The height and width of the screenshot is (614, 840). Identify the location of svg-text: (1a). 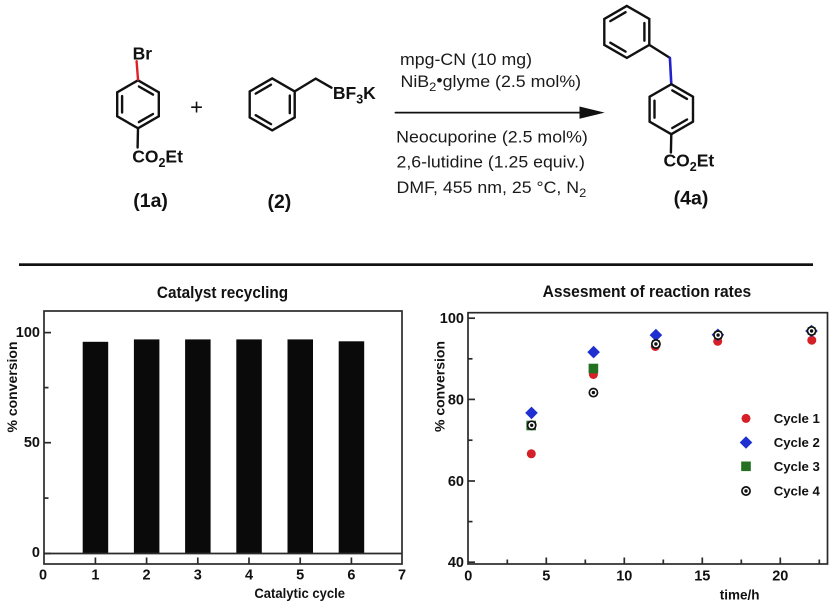
(150, 201).